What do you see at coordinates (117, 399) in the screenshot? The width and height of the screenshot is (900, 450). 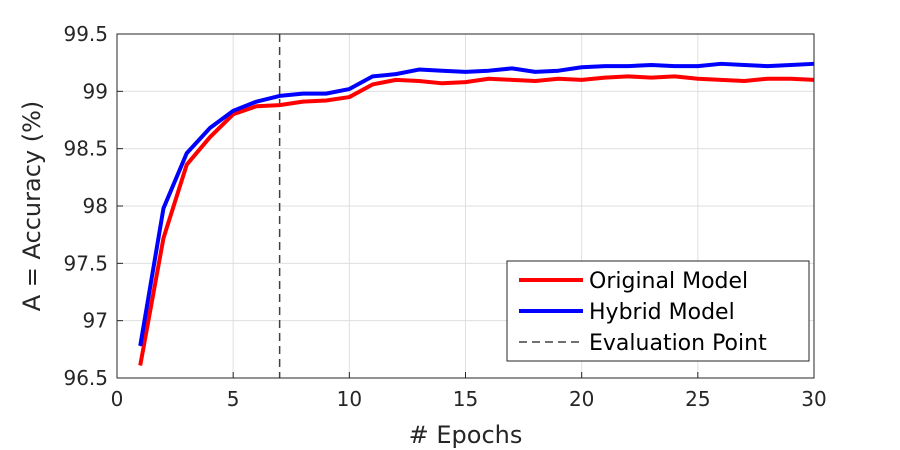 I see `x-tick-label: 0` at bounding box center [117, 399].